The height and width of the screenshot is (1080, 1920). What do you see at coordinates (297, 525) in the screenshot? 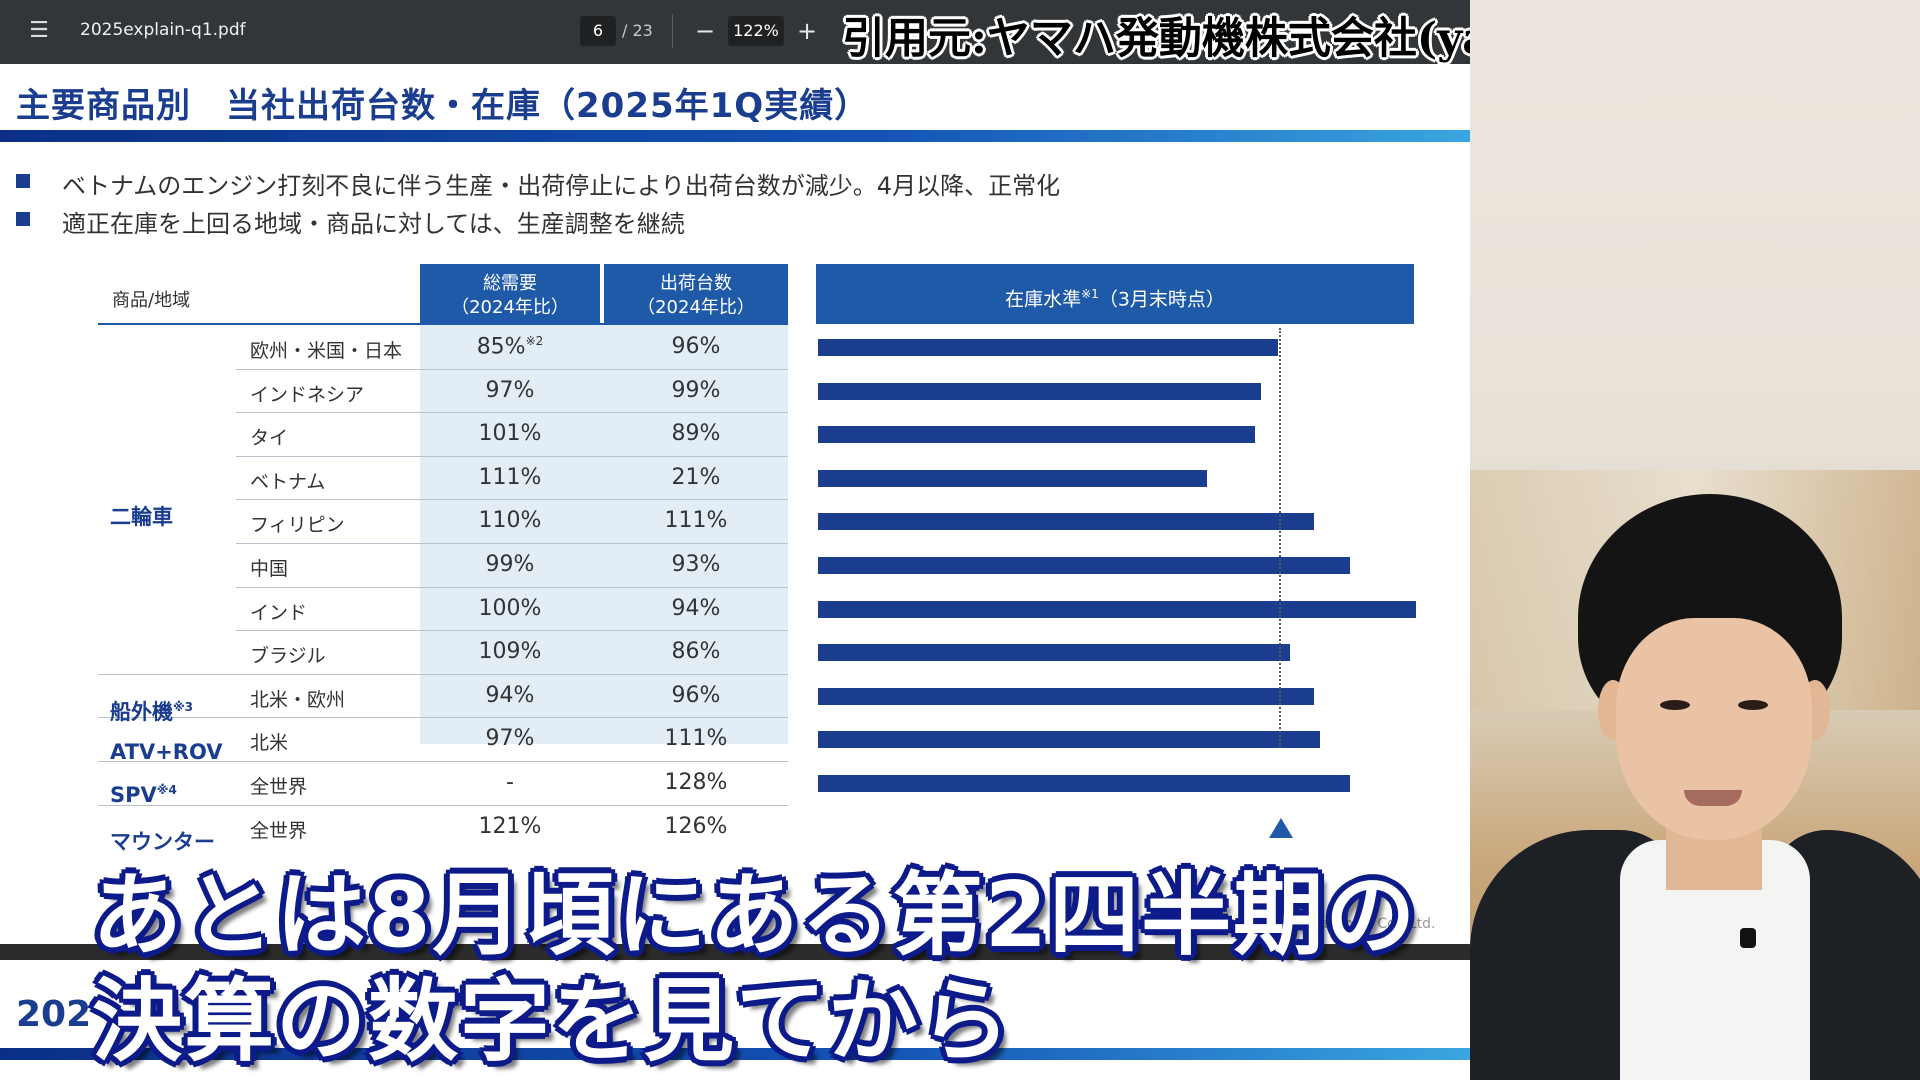
I see `region-label: フィリピン` at bounding box center [297, 525].